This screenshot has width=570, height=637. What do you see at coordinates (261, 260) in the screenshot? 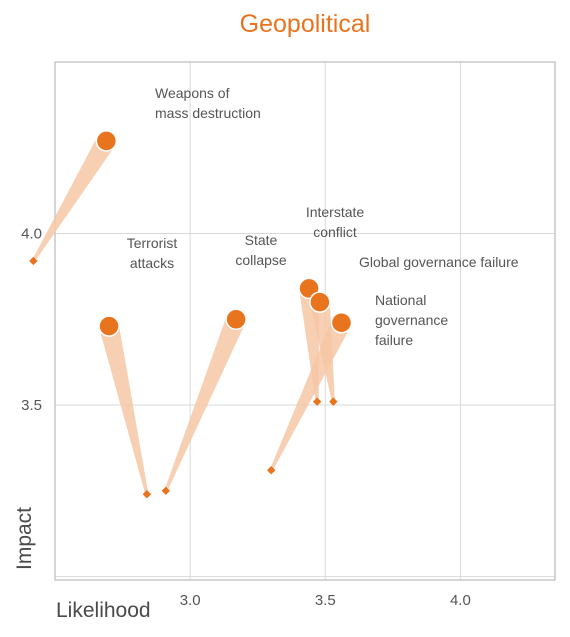
I see `point-label-line: collapse` at bounding box center [261, 260].